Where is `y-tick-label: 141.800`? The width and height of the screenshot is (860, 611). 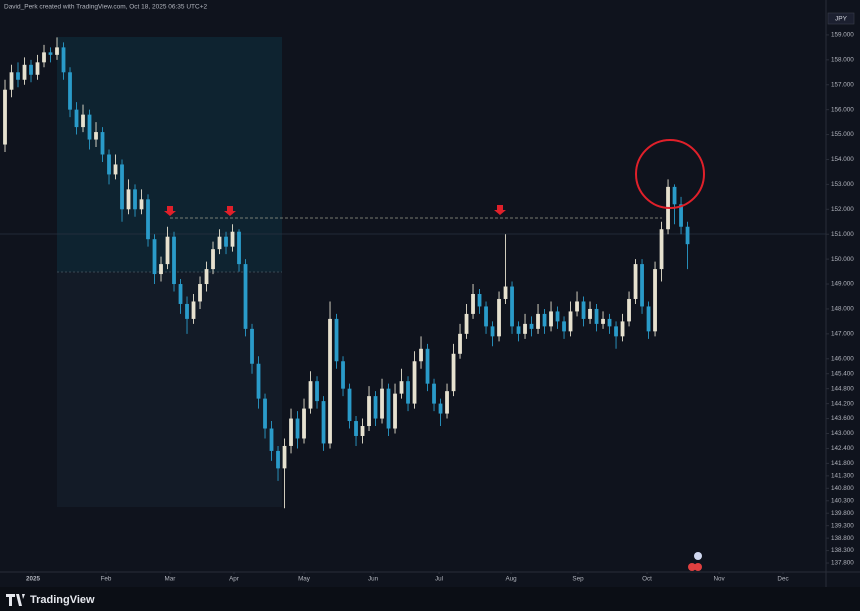 y-tick-label: 141.800 is located at coordinates (842, 463).